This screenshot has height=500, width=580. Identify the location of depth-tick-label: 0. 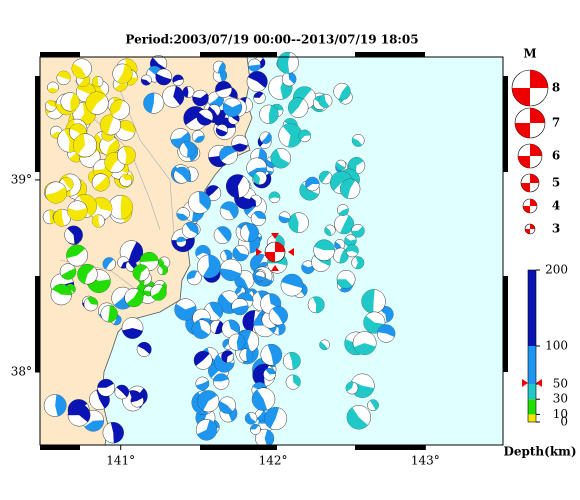
(564, 422).